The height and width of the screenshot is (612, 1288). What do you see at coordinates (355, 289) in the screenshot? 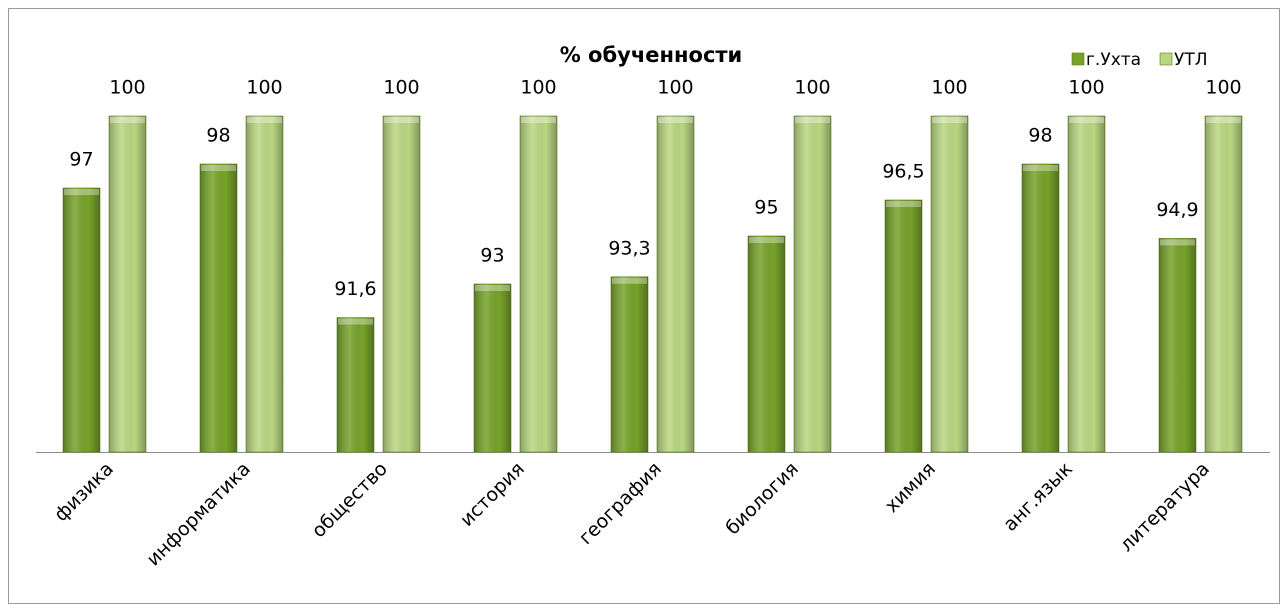
I see `data-label: 91,6` at bounding box center [355, 289].